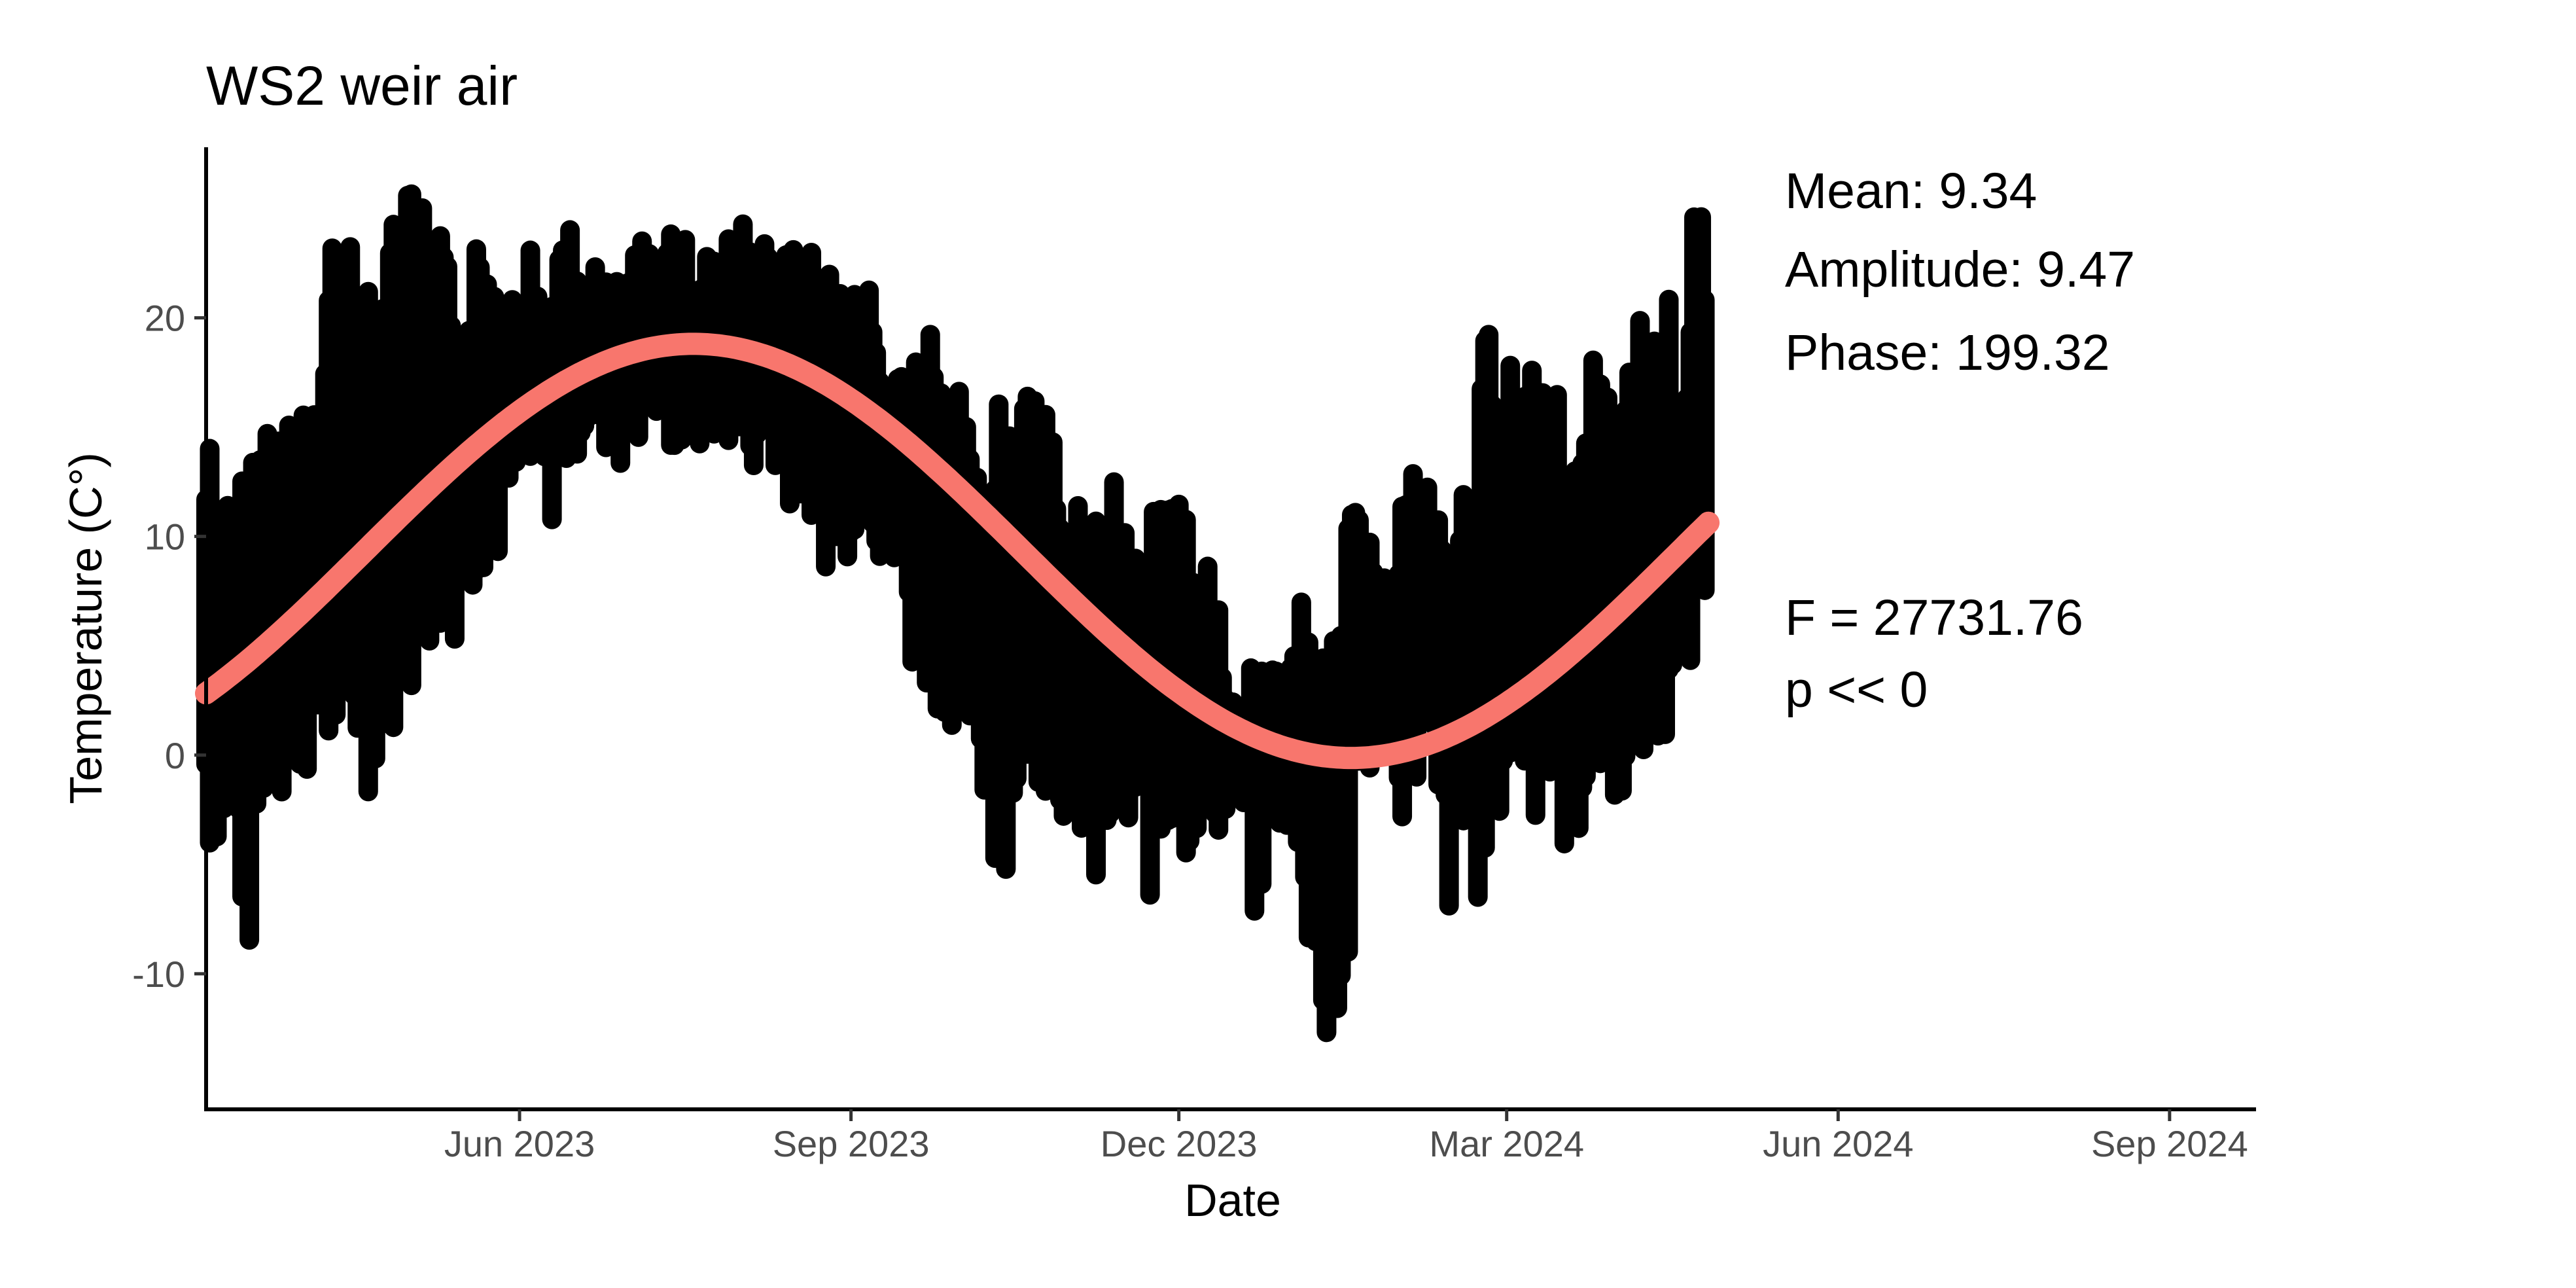 The height and width of the screenshot is (1288, 2576). I want to click on mean-annotation: Mean: 9.34, so click(1911, 191).